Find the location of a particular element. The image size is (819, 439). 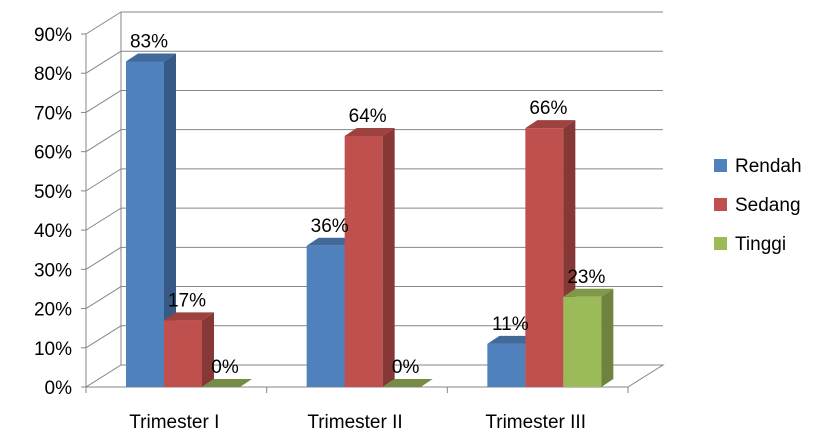

y-tick-label: 10% is located at coordinates (53, 349).